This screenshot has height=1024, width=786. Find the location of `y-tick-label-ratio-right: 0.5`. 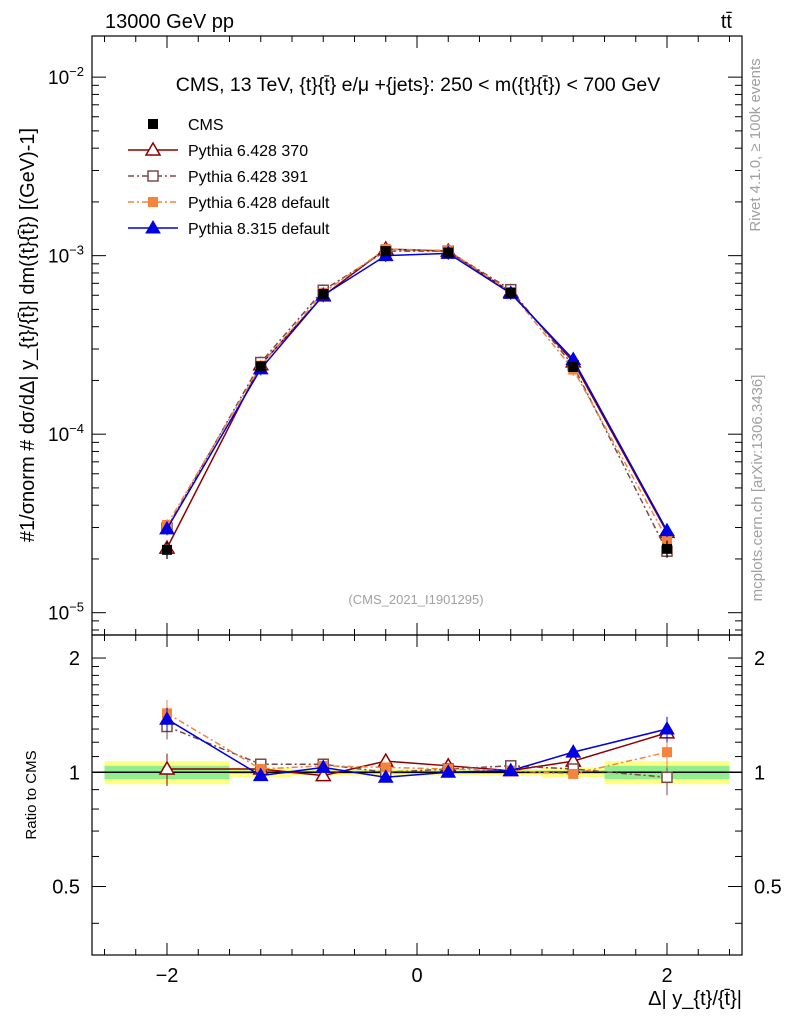

y-tick-label-ratio-right: 0.5 is located at coordinates (768, 888).